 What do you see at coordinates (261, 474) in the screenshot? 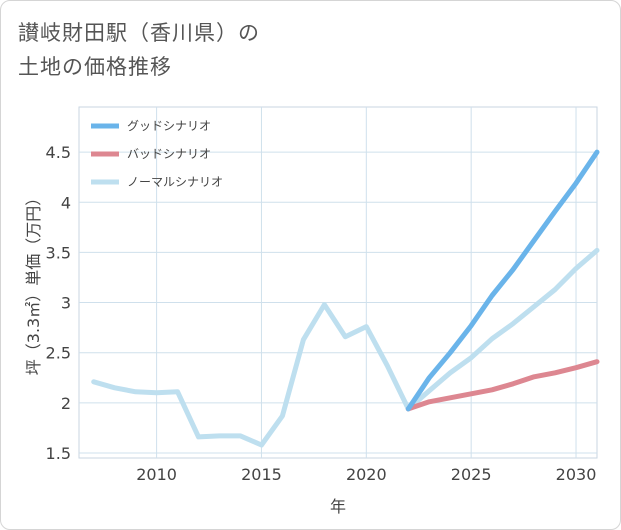
I see `x-tick-label: 2015` at bounding box center [261, 474].